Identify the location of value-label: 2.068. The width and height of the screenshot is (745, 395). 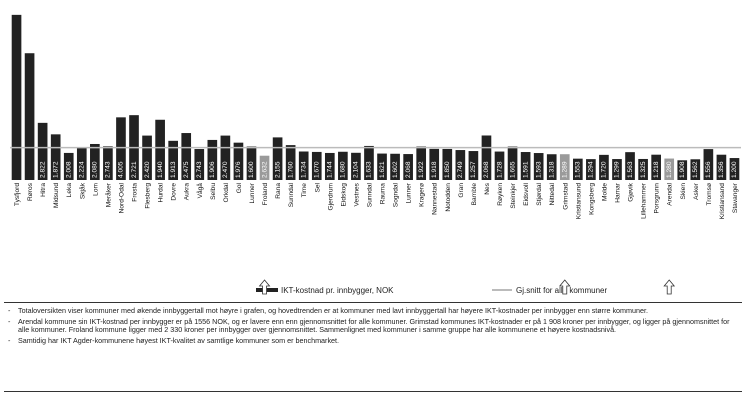
(408, 169).